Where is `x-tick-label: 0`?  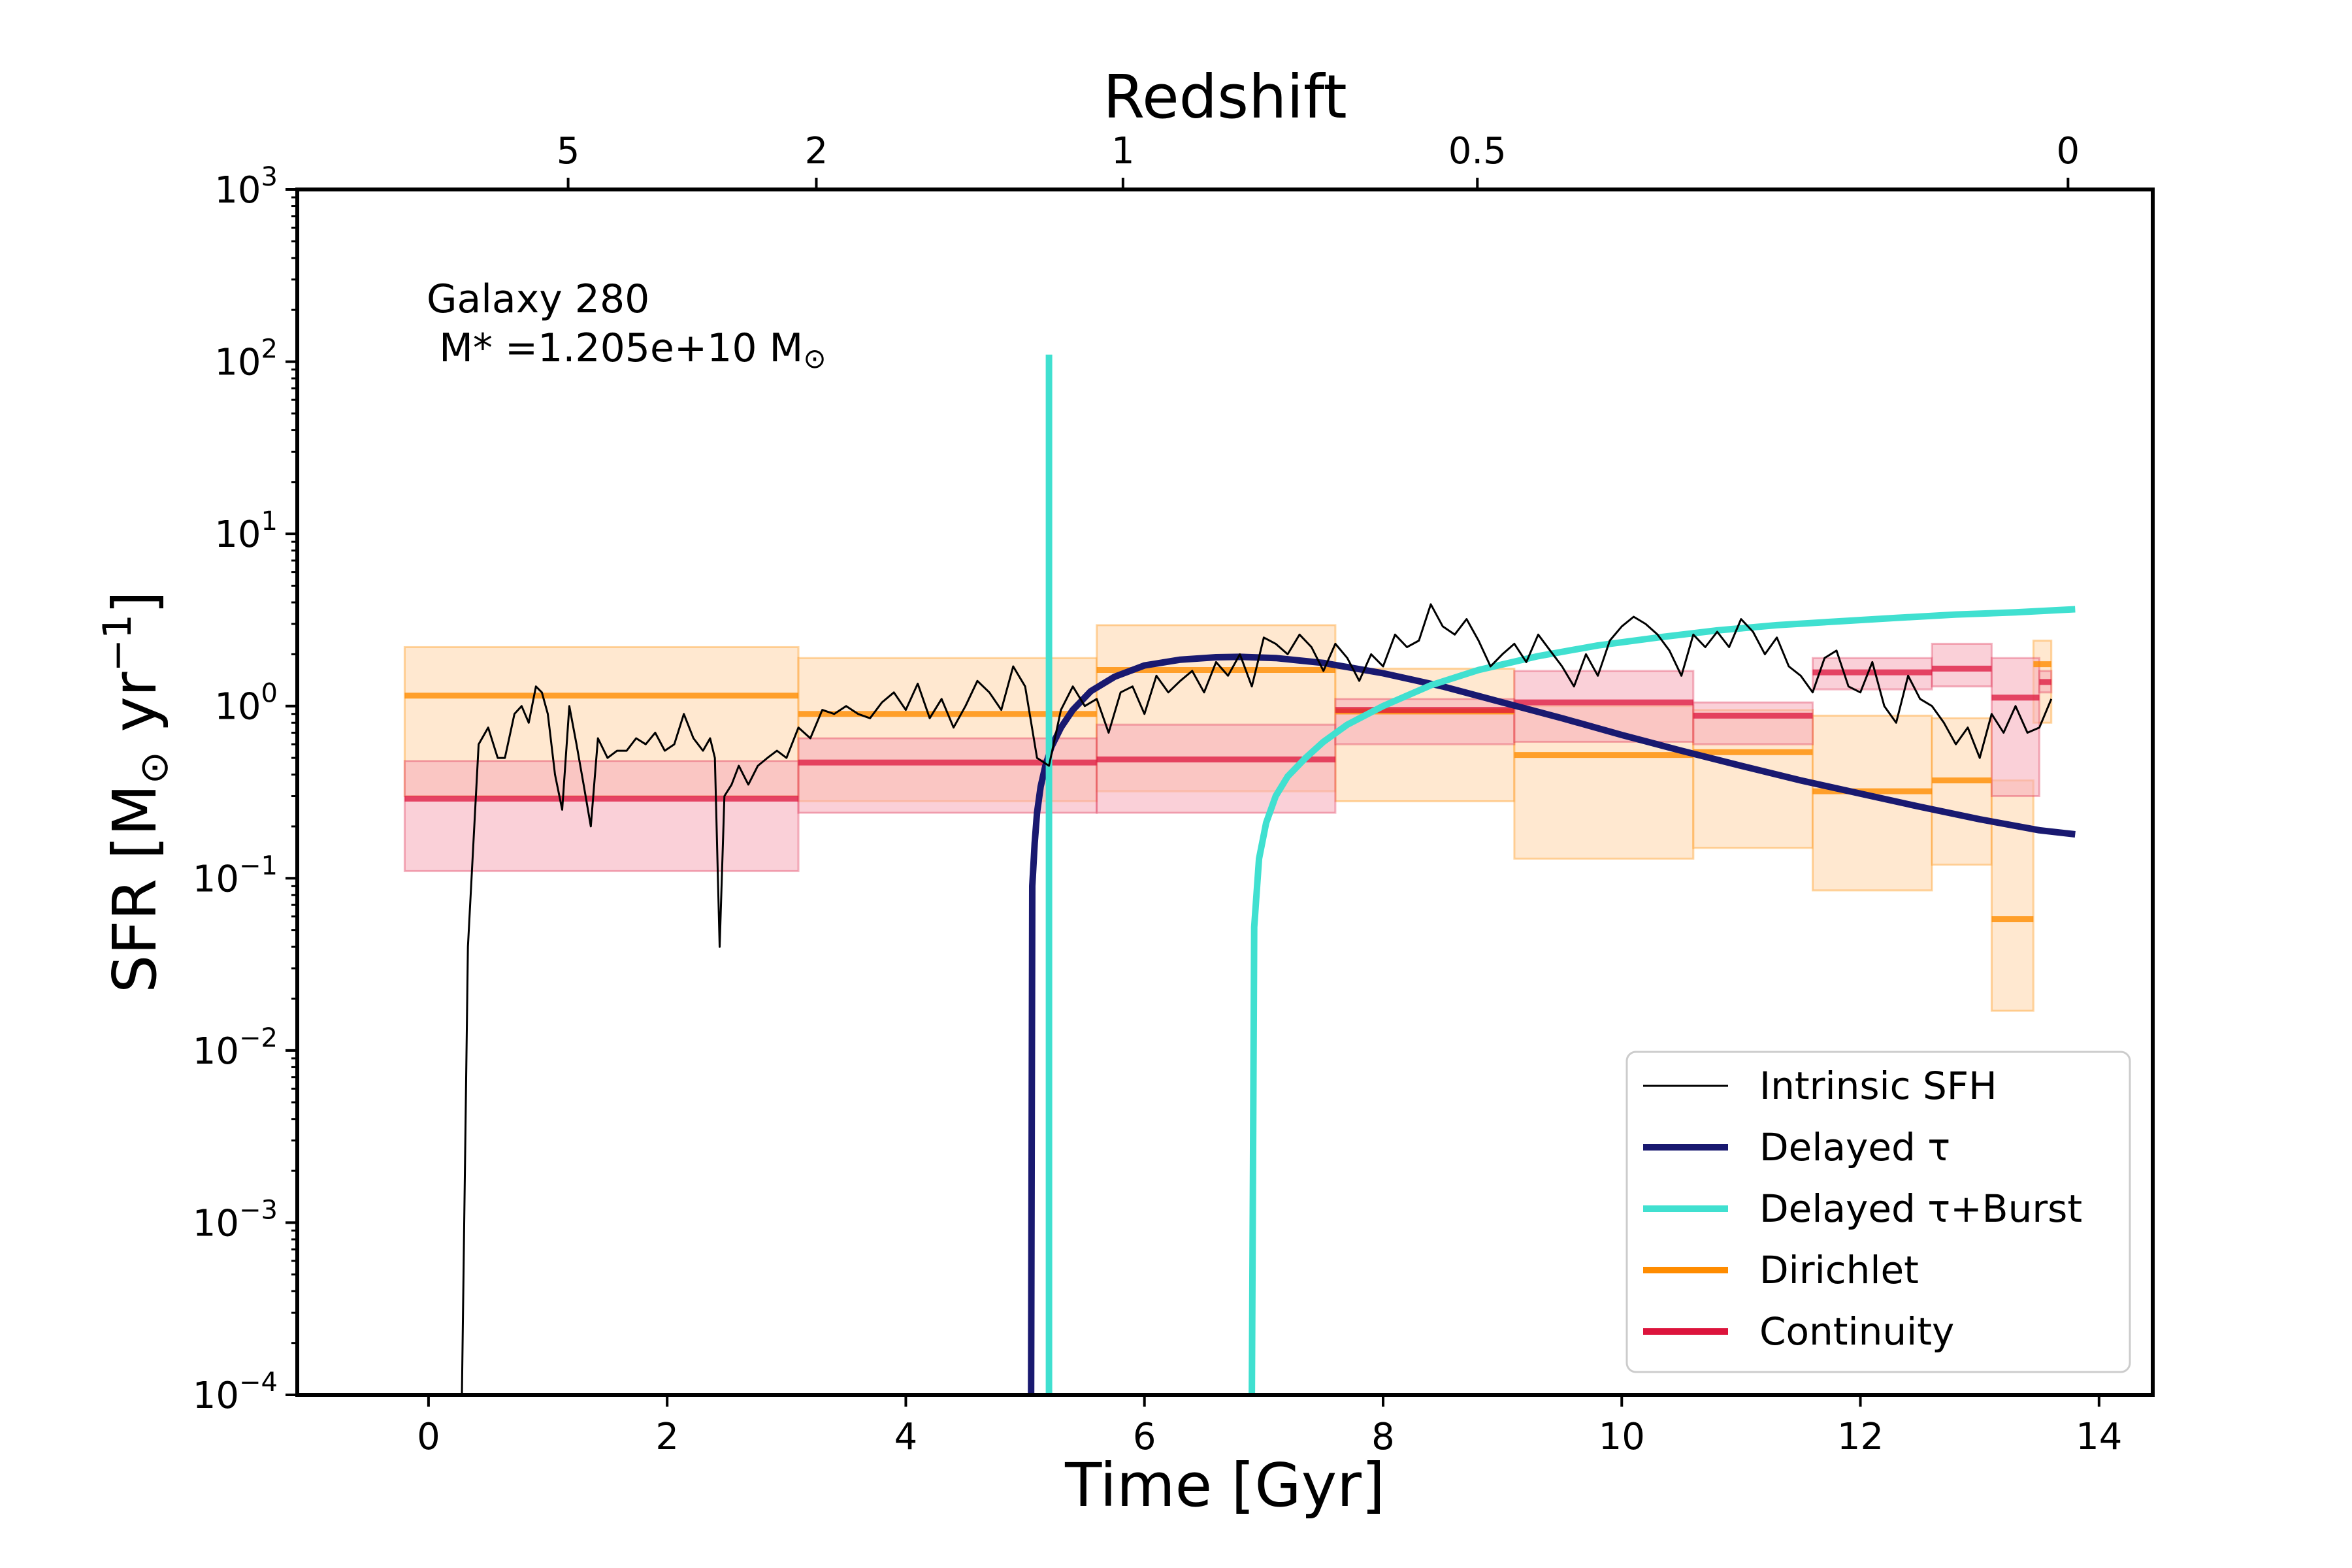
x-tick-label: 0 is located at coordinates (428, 1437).